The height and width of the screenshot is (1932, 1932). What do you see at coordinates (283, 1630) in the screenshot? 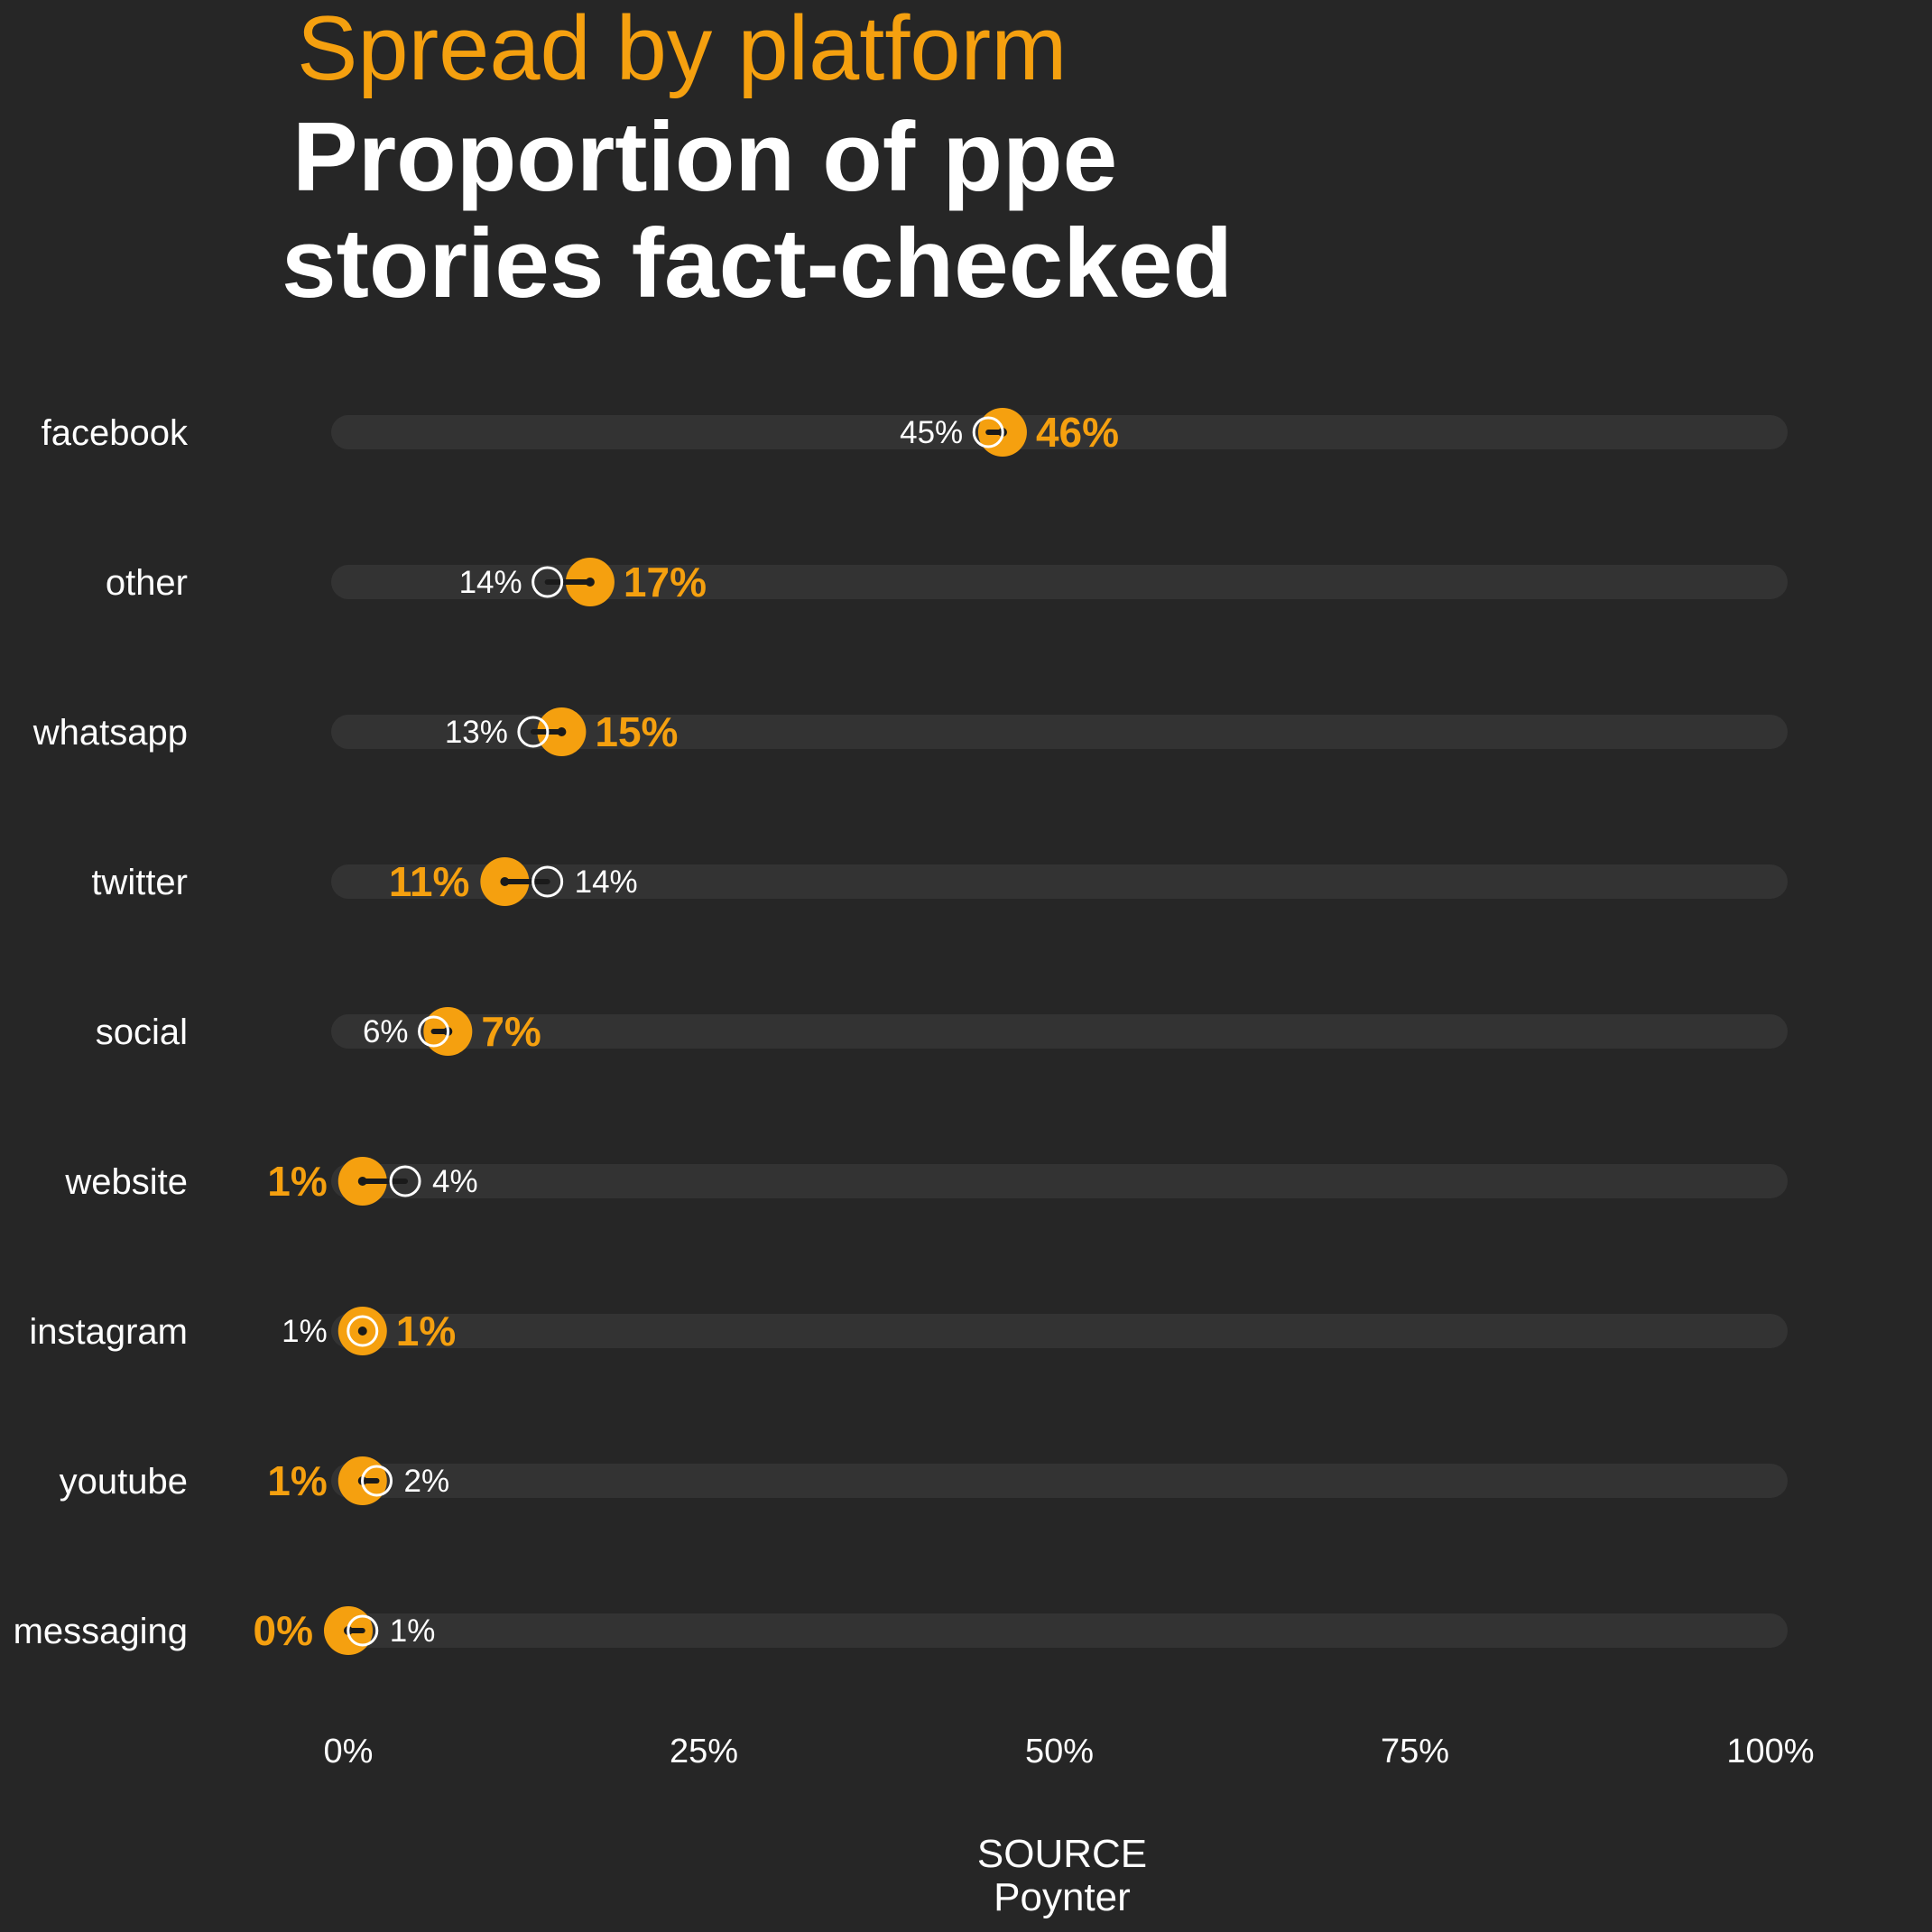
I see `current-value-label: 0%` at bounding box center [283, 1630].